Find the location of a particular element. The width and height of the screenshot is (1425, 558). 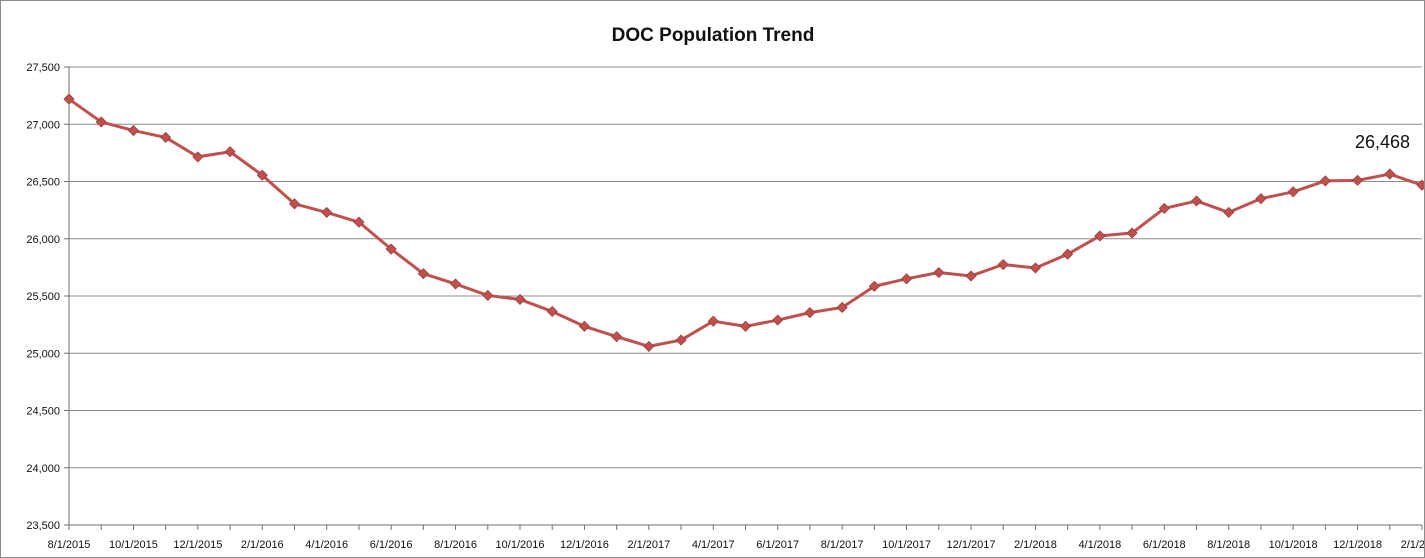

x-tick-label: 12/1/2018 is located at coordinates (1357, 545).